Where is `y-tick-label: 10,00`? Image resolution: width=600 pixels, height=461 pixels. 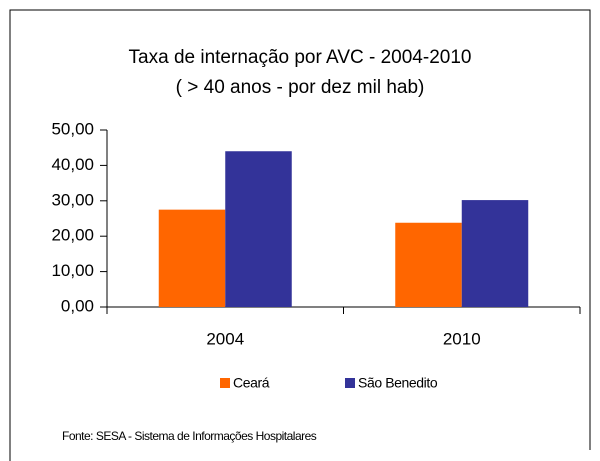
y-tick-label: 10,00 is located at coordinates (72, 270).